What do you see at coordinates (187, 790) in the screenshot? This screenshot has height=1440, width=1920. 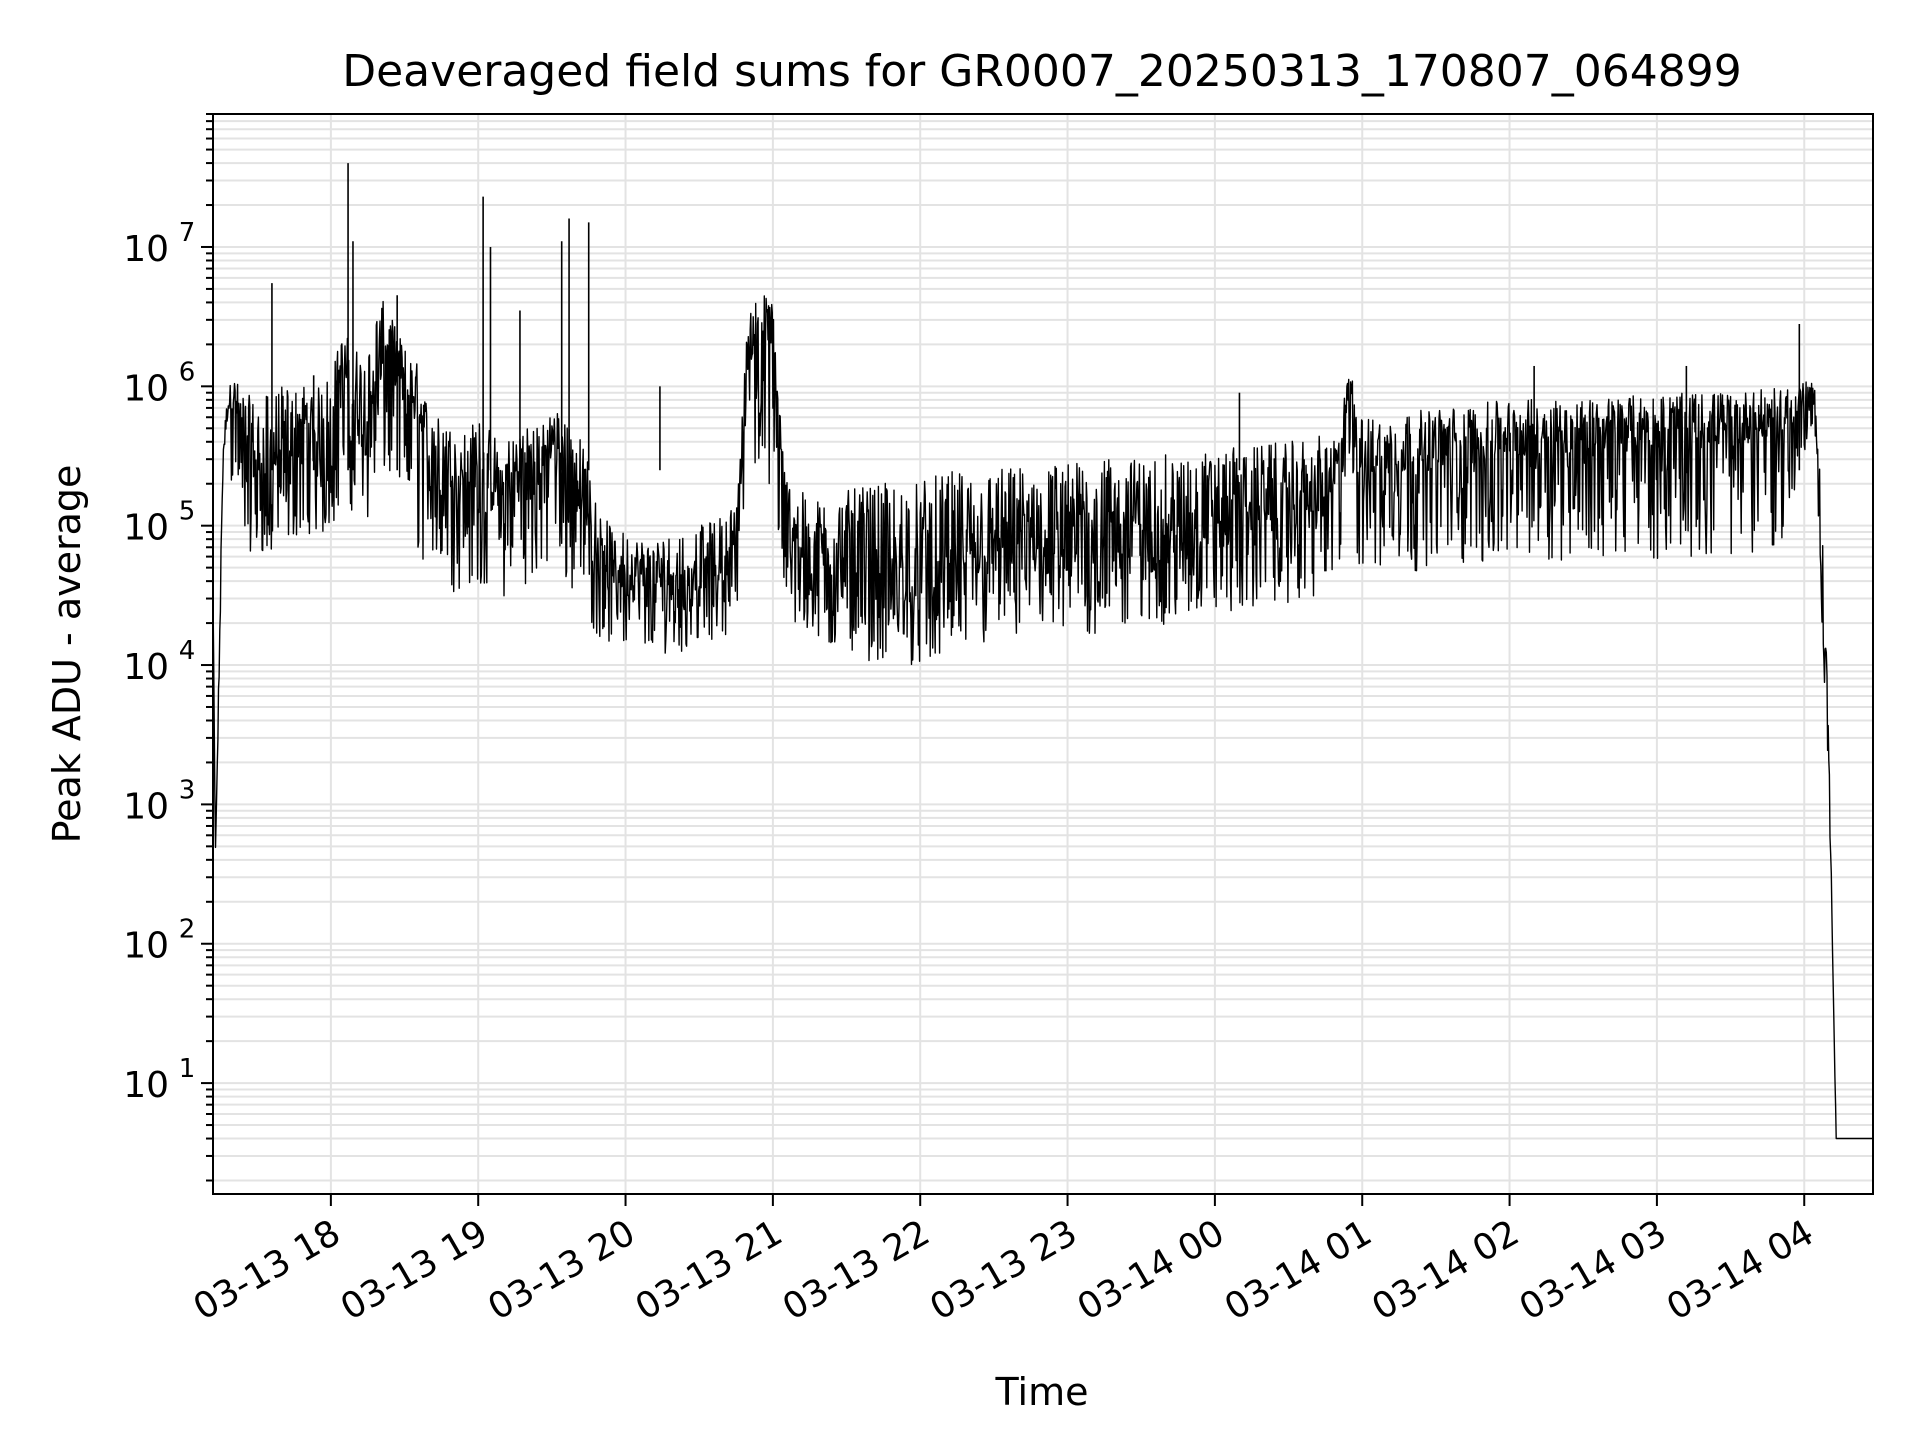 I see `y-tick-exponent: 3` at bounding box center [187, 790].